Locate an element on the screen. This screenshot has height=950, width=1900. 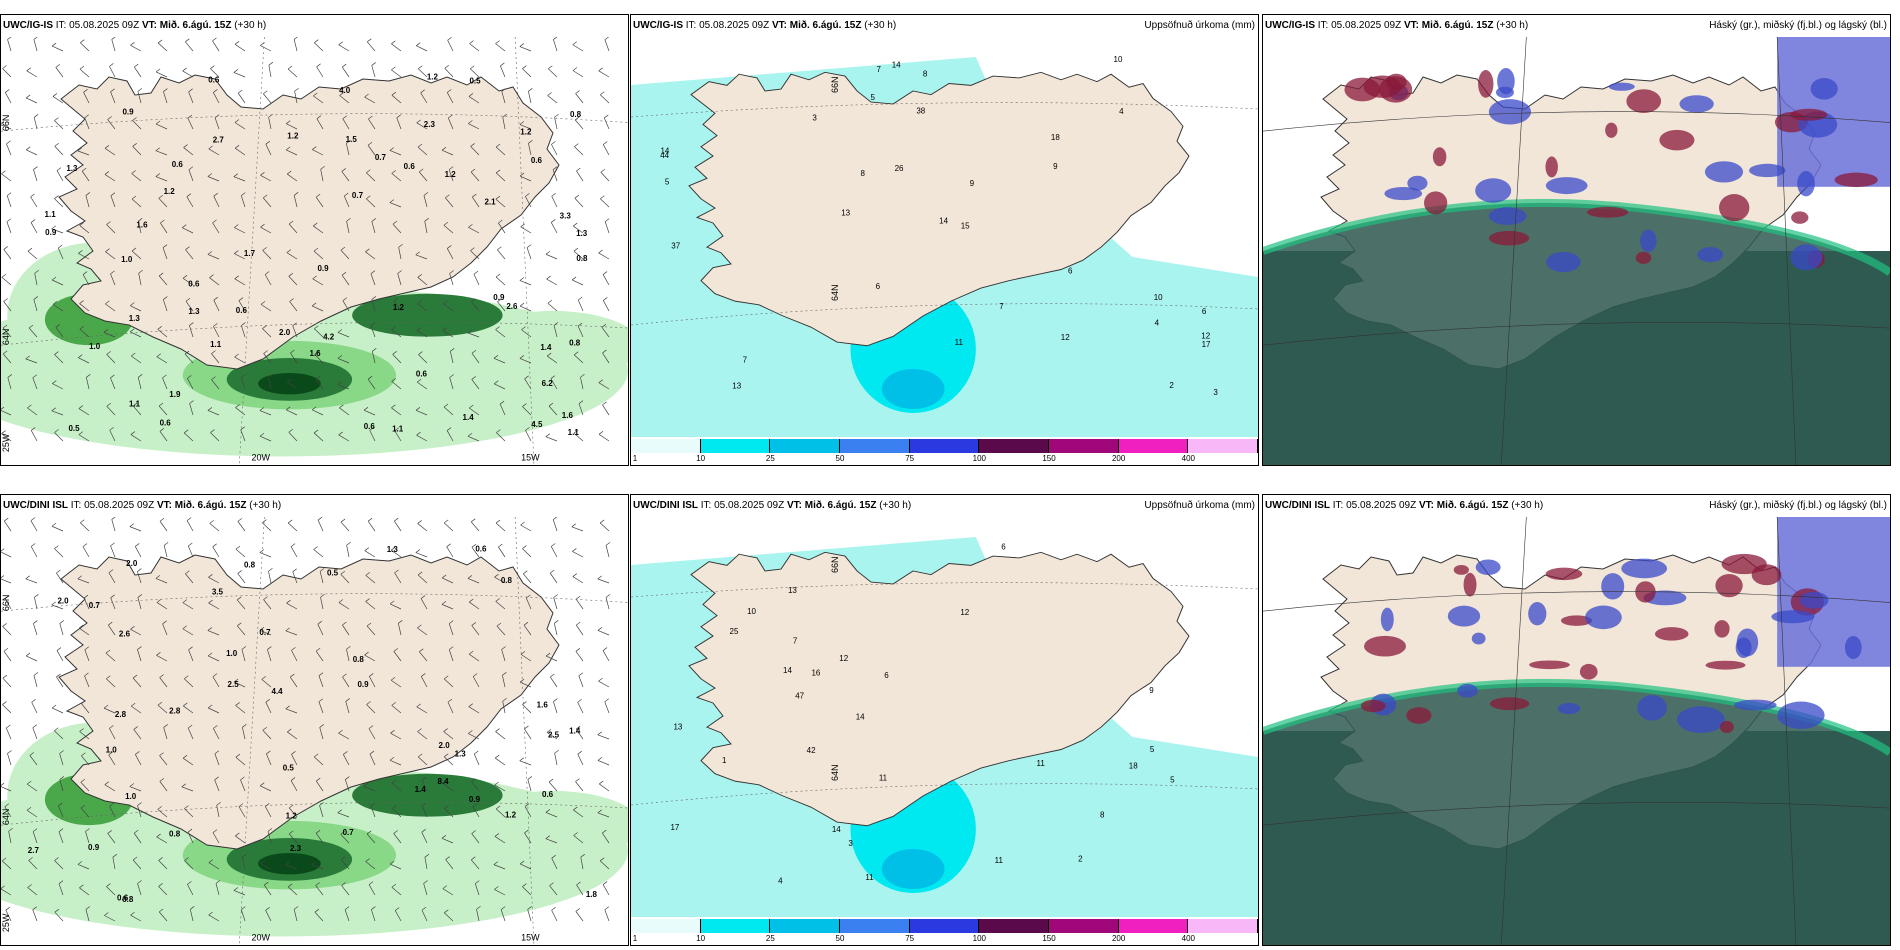
precip-value: 2.0 is located at coordinates (285, 332).